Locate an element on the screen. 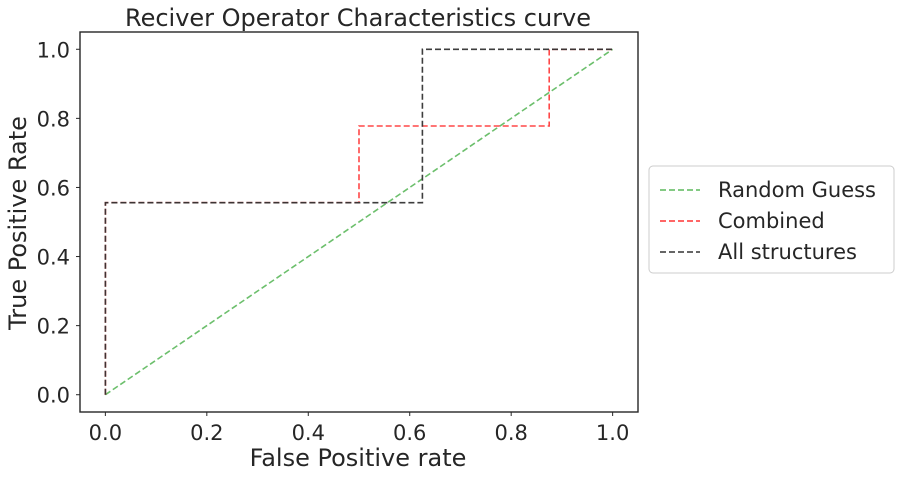 The height and width of the screenshot is (477, 901). x-tick-label: 0.2 is located at coordinates (206, 433).